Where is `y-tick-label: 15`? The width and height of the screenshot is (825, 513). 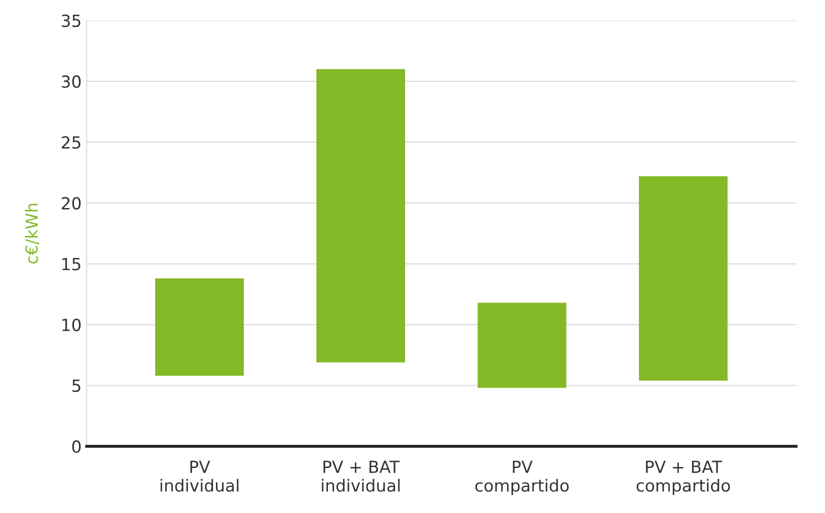
y-tick-label: 15 is located at coordinates (71, 264).